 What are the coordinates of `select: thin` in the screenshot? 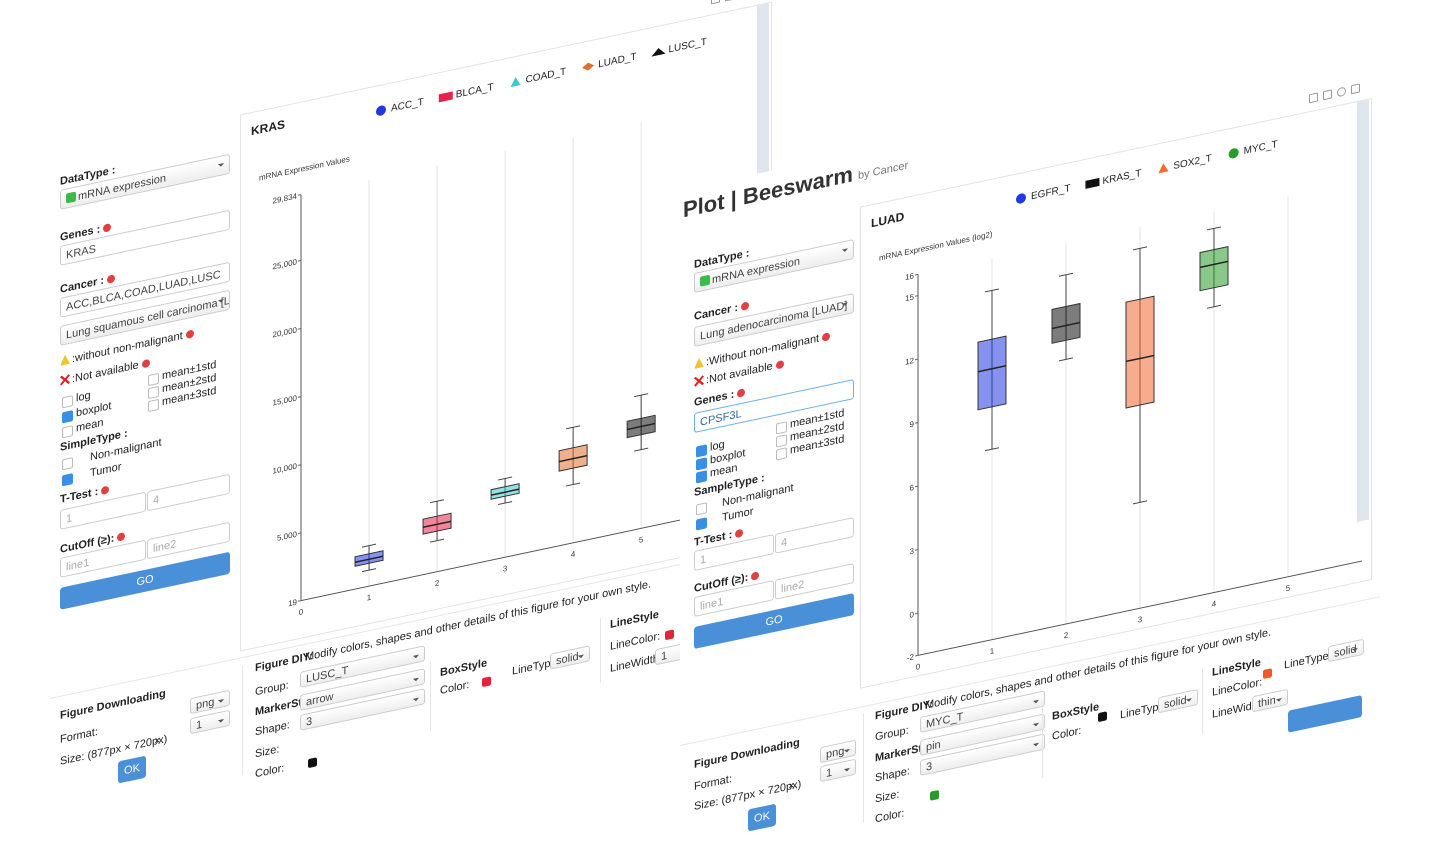 It's located at (1270, 700).